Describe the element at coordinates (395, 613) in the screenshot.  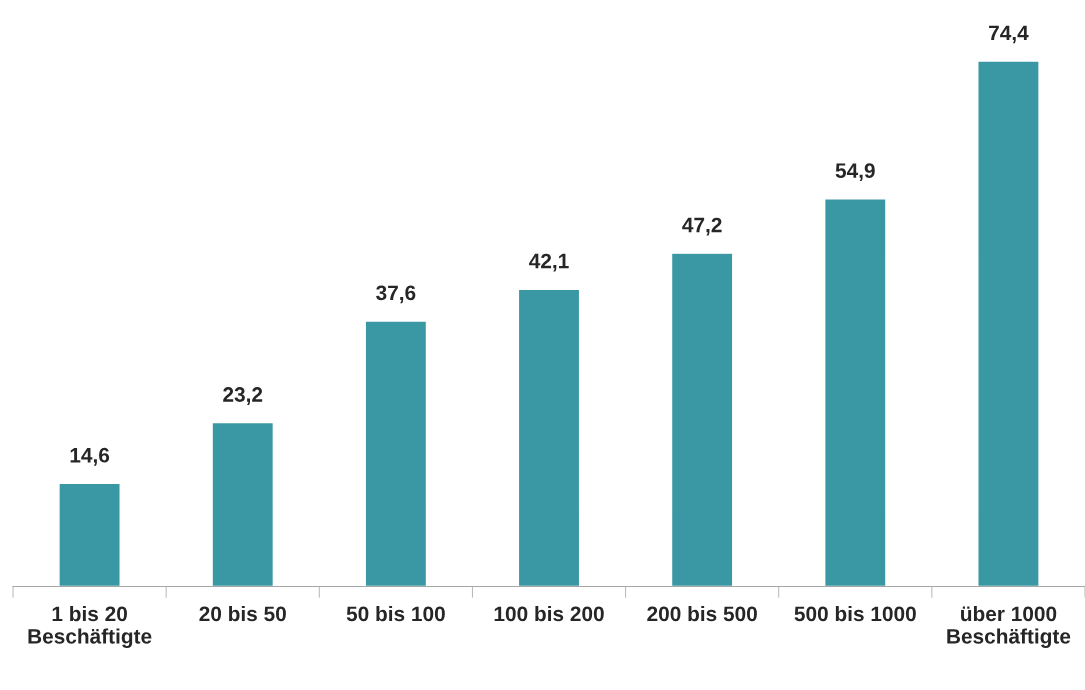
I see `x-tick-label: 50 bis 100` at that location.